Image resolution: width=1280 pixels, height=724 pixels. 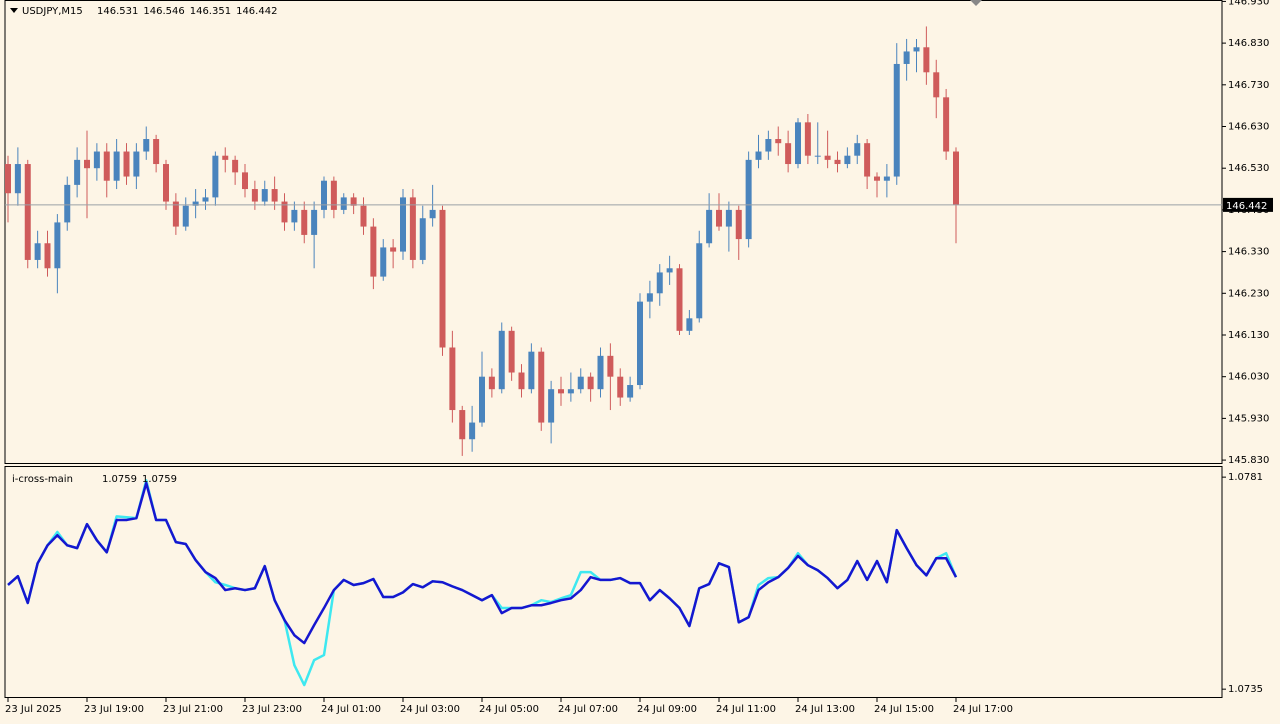 What do you see at coordinates (14, 10) in the screenshot?
I see `panel-arrow` at bounding box center [14, 10].